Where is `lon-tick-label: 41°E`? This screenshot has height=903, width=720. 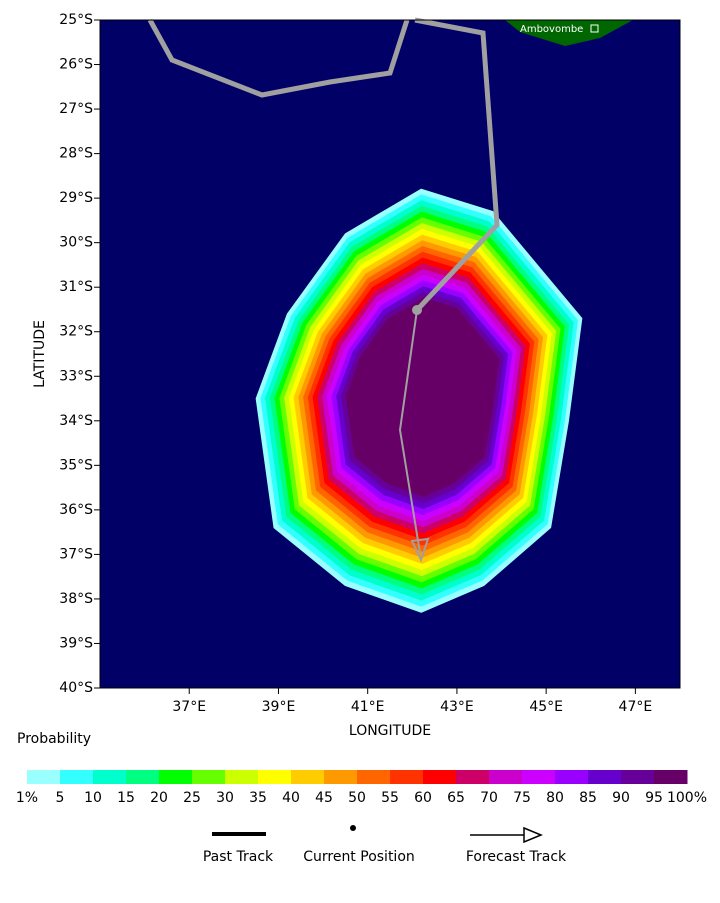 lon-tick-label: 41°E is located at coordinates (368, 707).